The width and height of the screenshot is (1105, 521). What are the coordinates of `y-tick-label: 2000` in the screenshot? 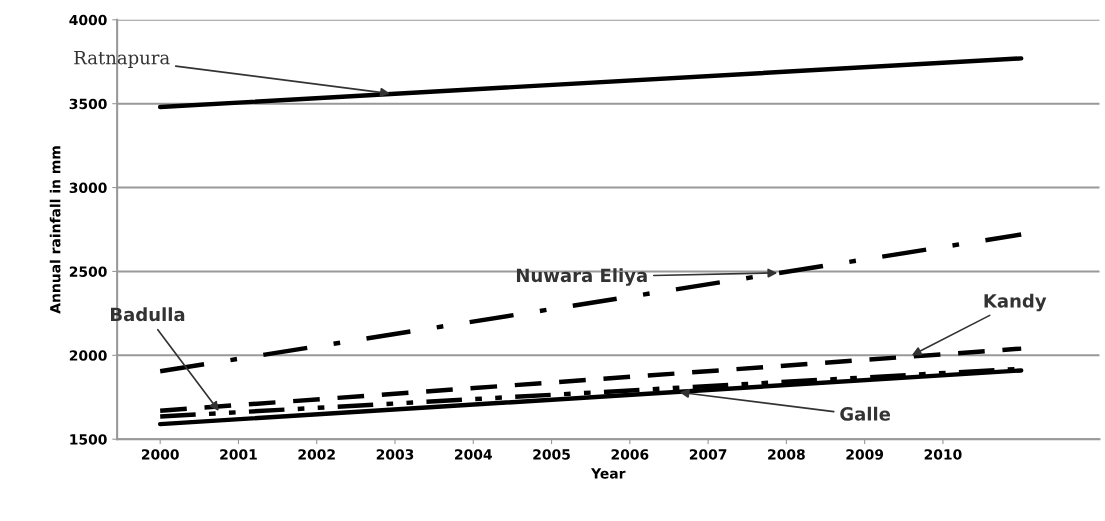 It's located at (88, 355).